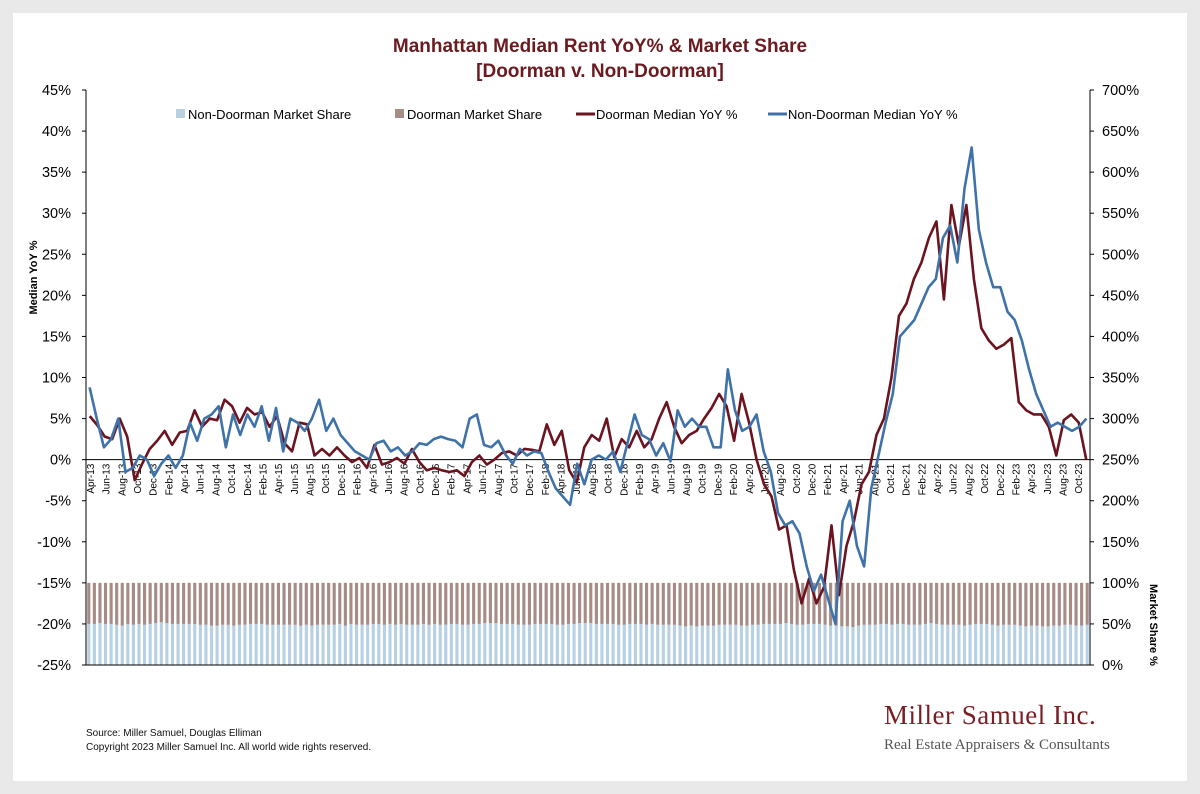 This screenshot has width=1200, height=794. What do you see at coordinates (60, 461) in the screenshot?
I see `y-tick-label: 0%` at bounding box center [60, 461].